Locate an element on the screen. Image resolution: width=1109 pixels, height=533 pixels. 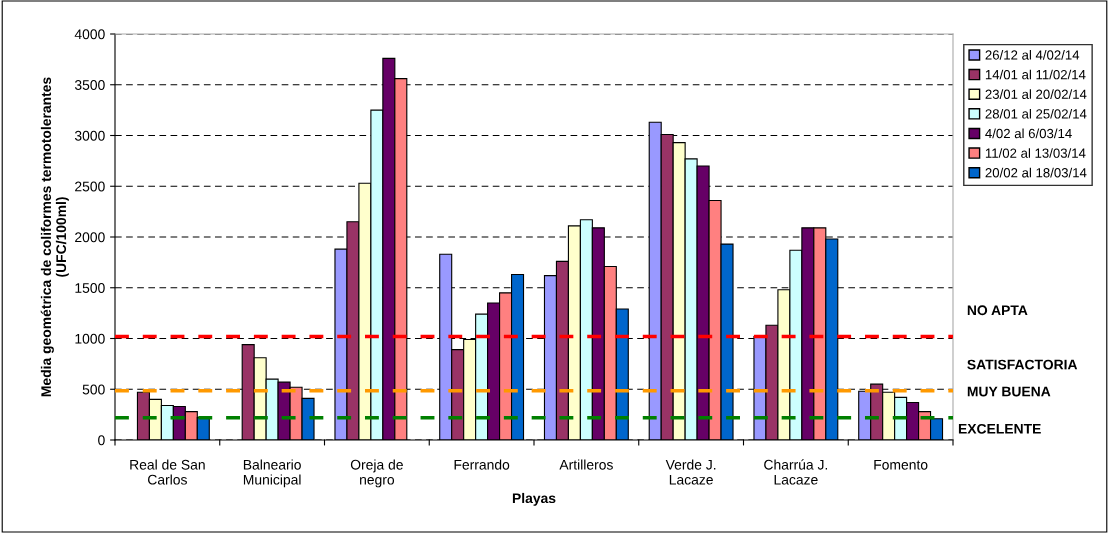
legend-label: 28/01 al 25/02/14 is located at coordinates (1036, 113).